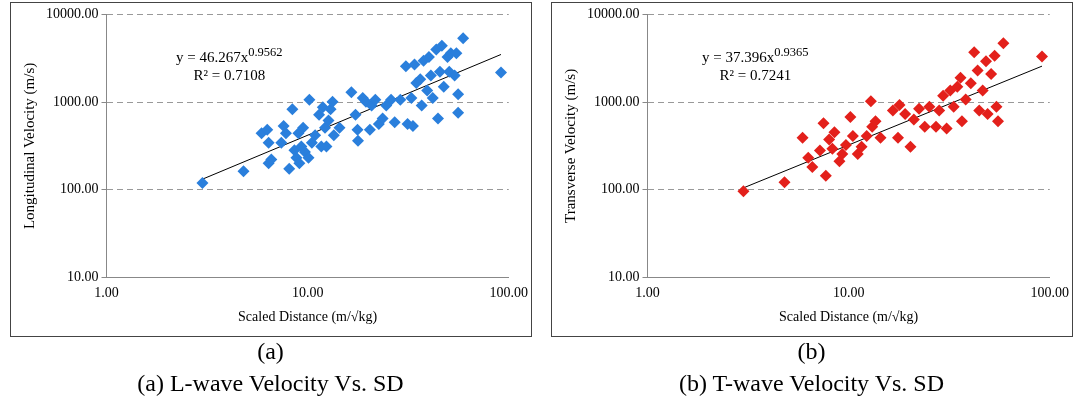  Describe the element at coordinates (29, 146) in the screenshot. I see `y-axis-title: Longitudinal Velocity (m/s)` at that location.